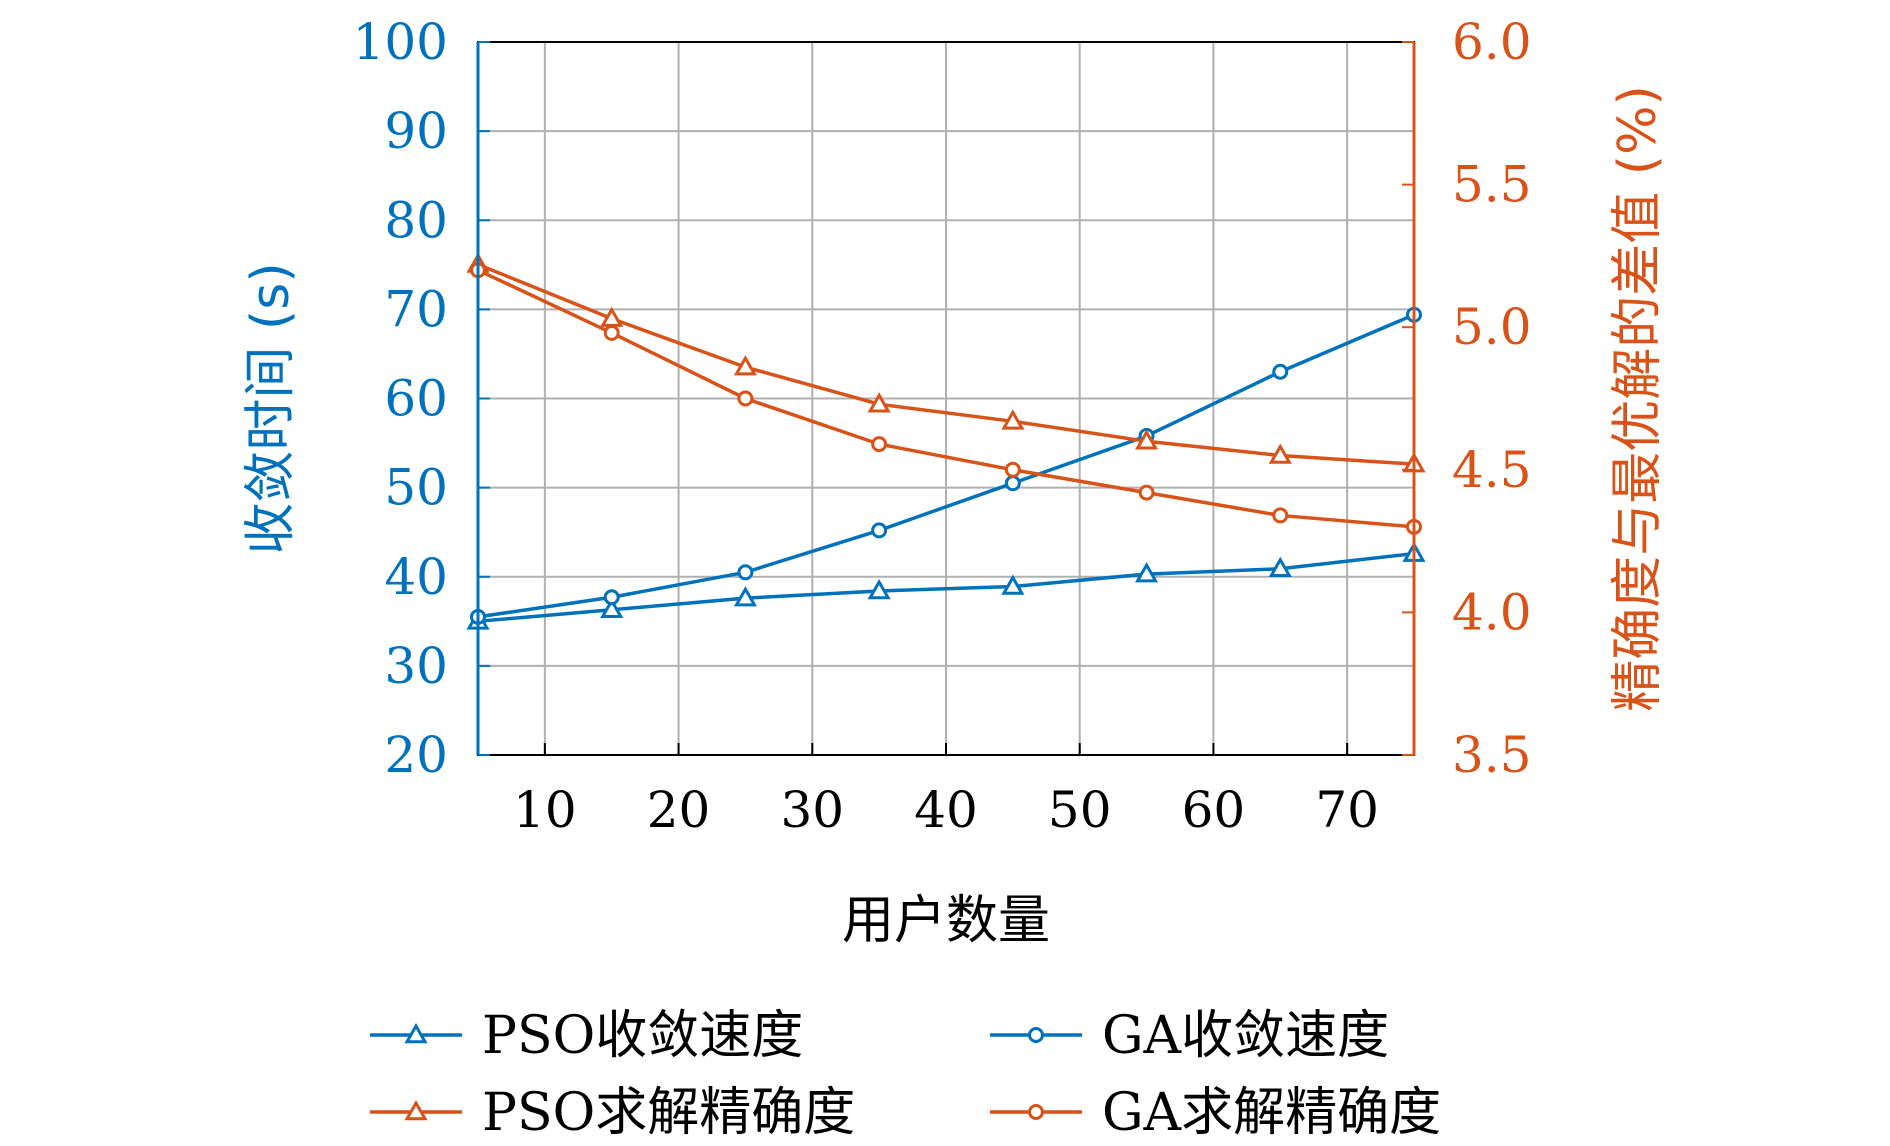 The image size is (1890, 1146). I want to click on series-1-line, so click(946, 587).